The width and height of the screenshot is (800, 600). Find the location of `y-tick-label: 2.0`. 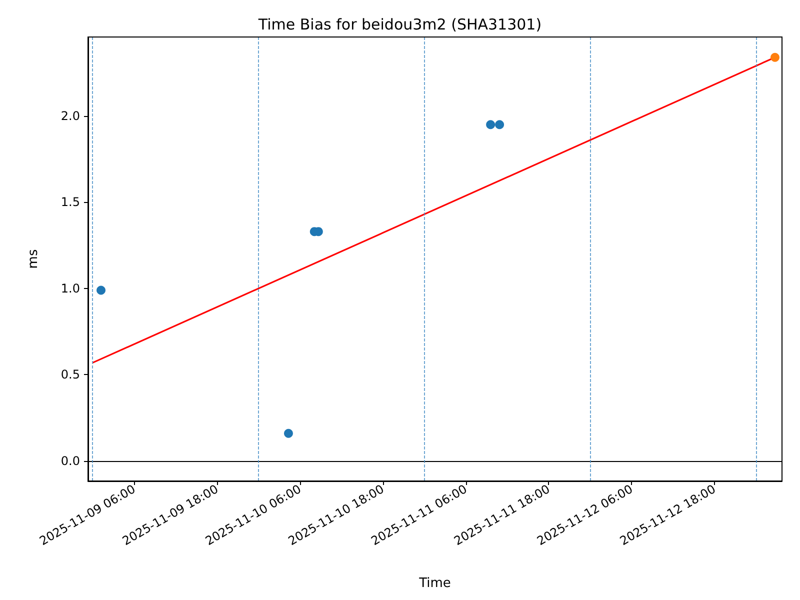

y-tick-label: 2.0 is located at coordinates (70, 116).